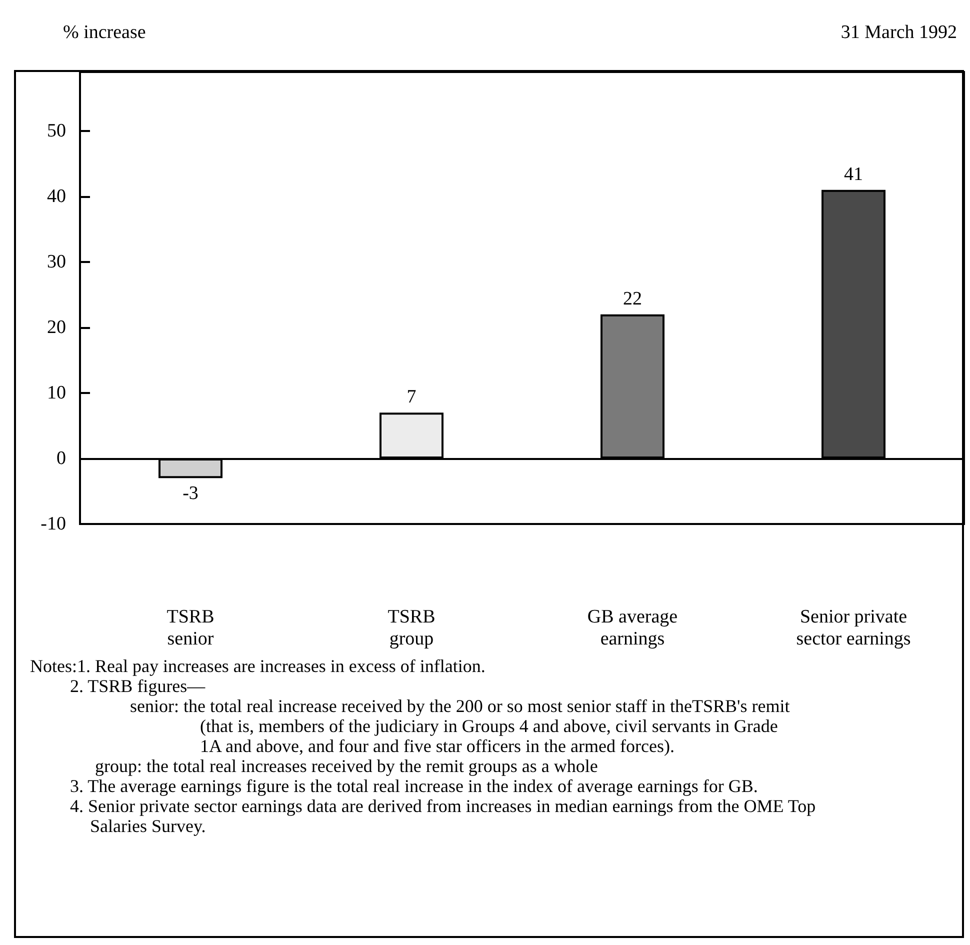  Describe the element at coordinates (137, 686) in the screenshot. I see `text: 2. TSRB figures—` at that location.